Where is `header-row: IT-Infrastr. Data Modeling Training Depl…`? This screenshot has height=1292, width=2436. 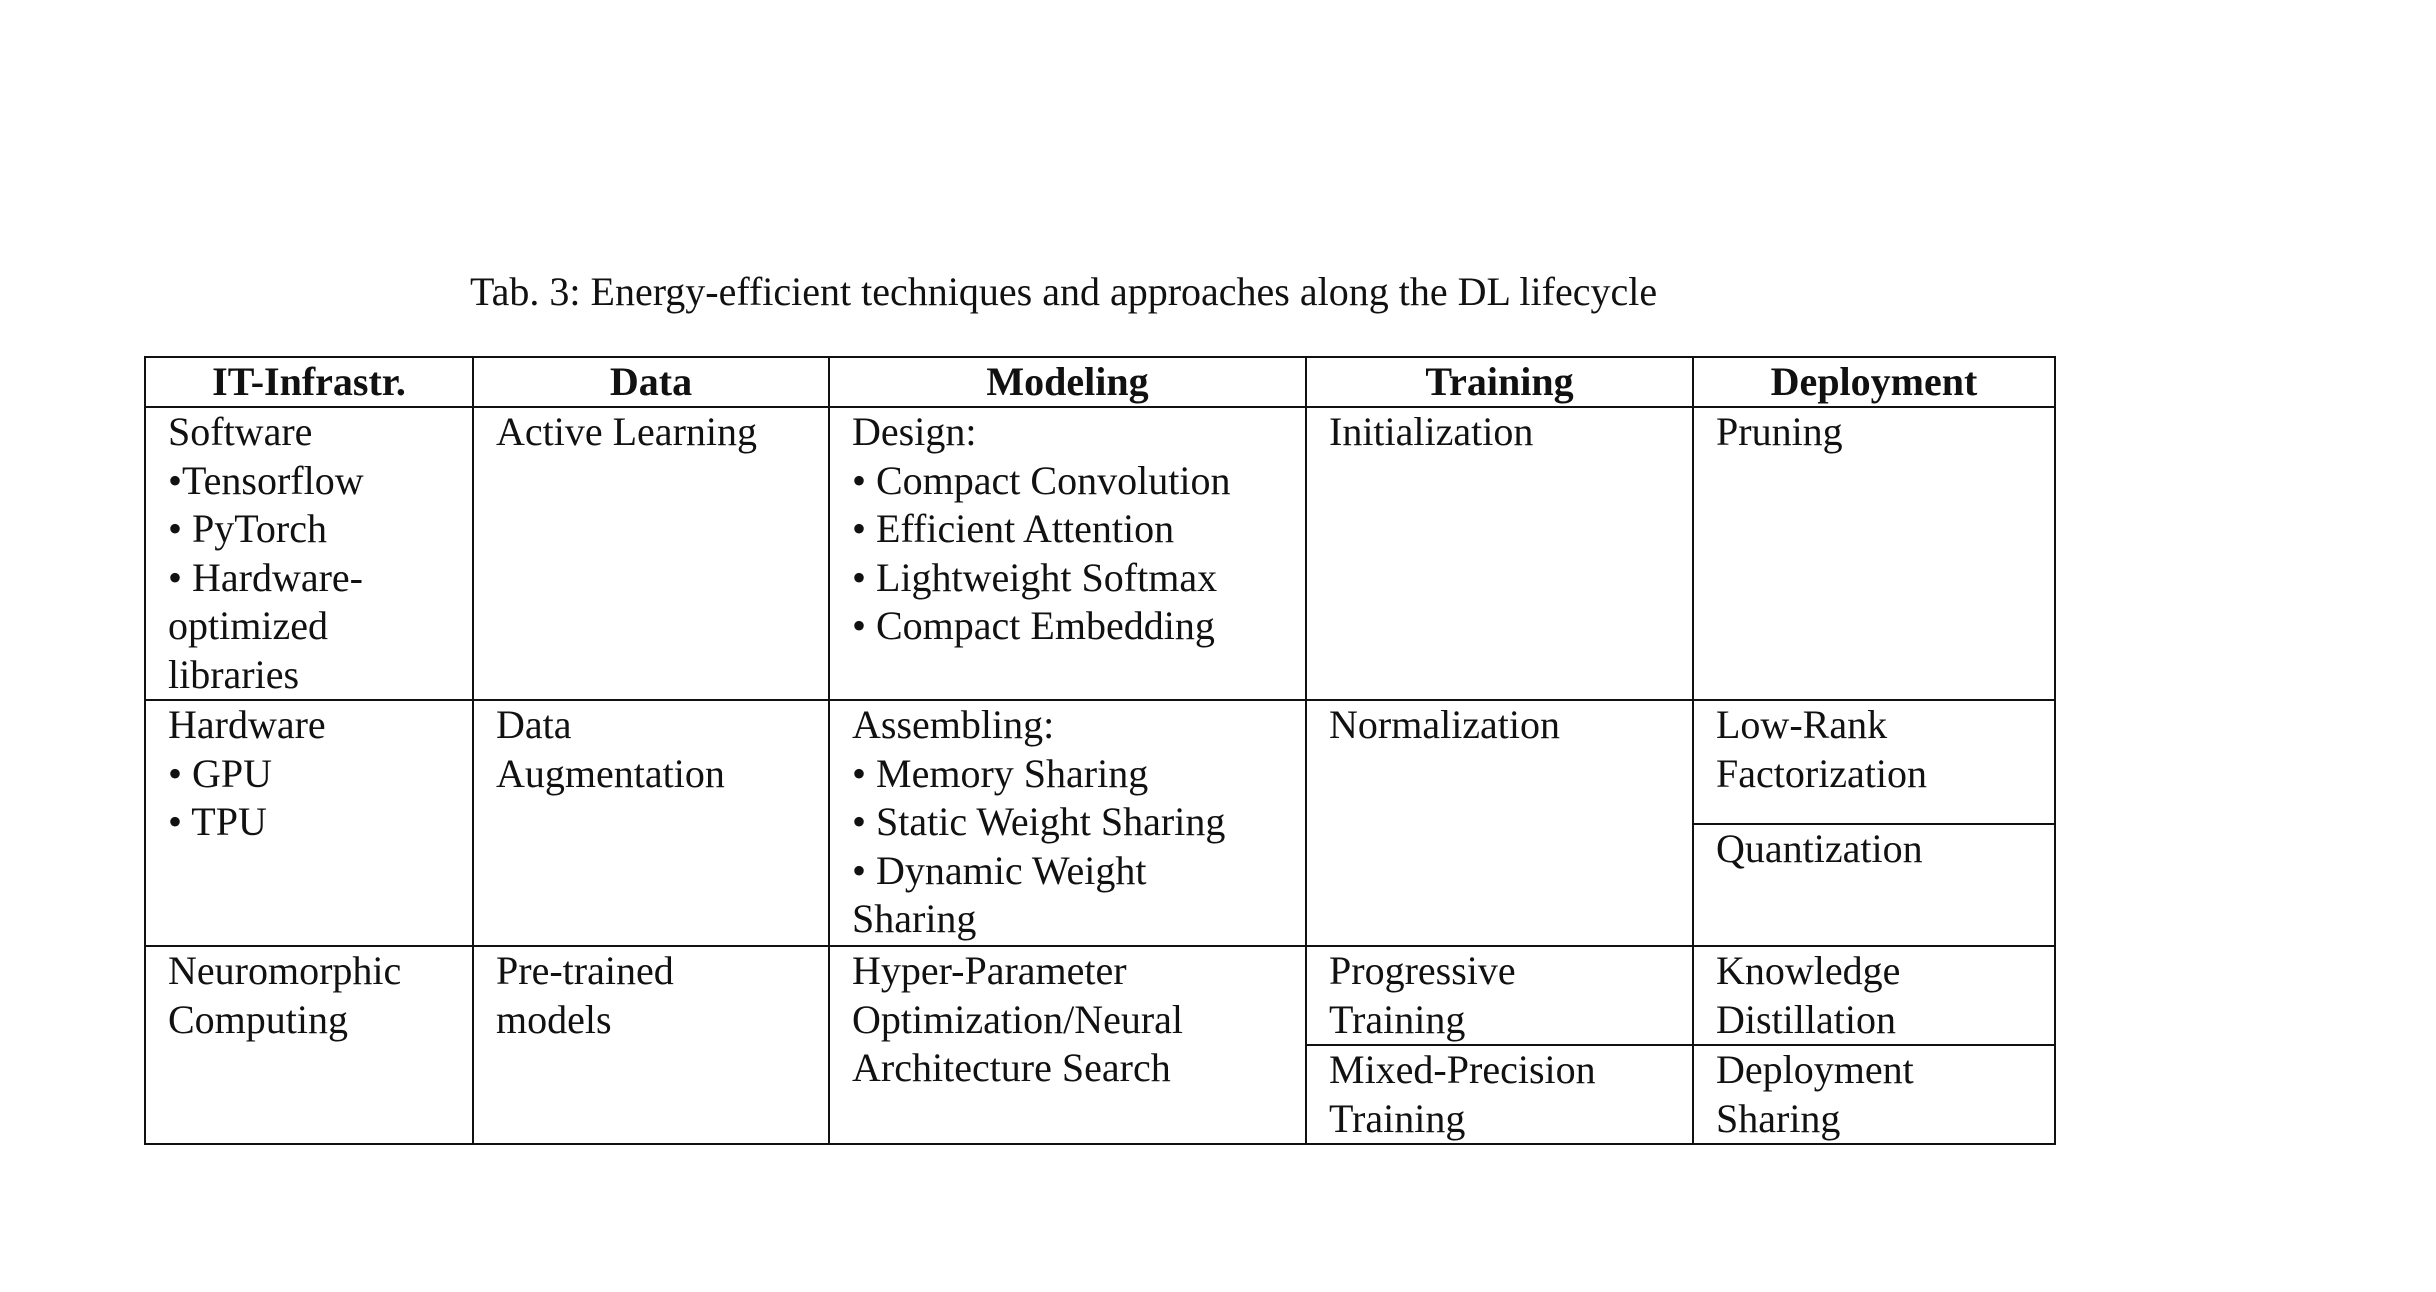 header-row: IT-Infrastr. Data Modeling Training Depl… is located at coordinates (1100, 382).